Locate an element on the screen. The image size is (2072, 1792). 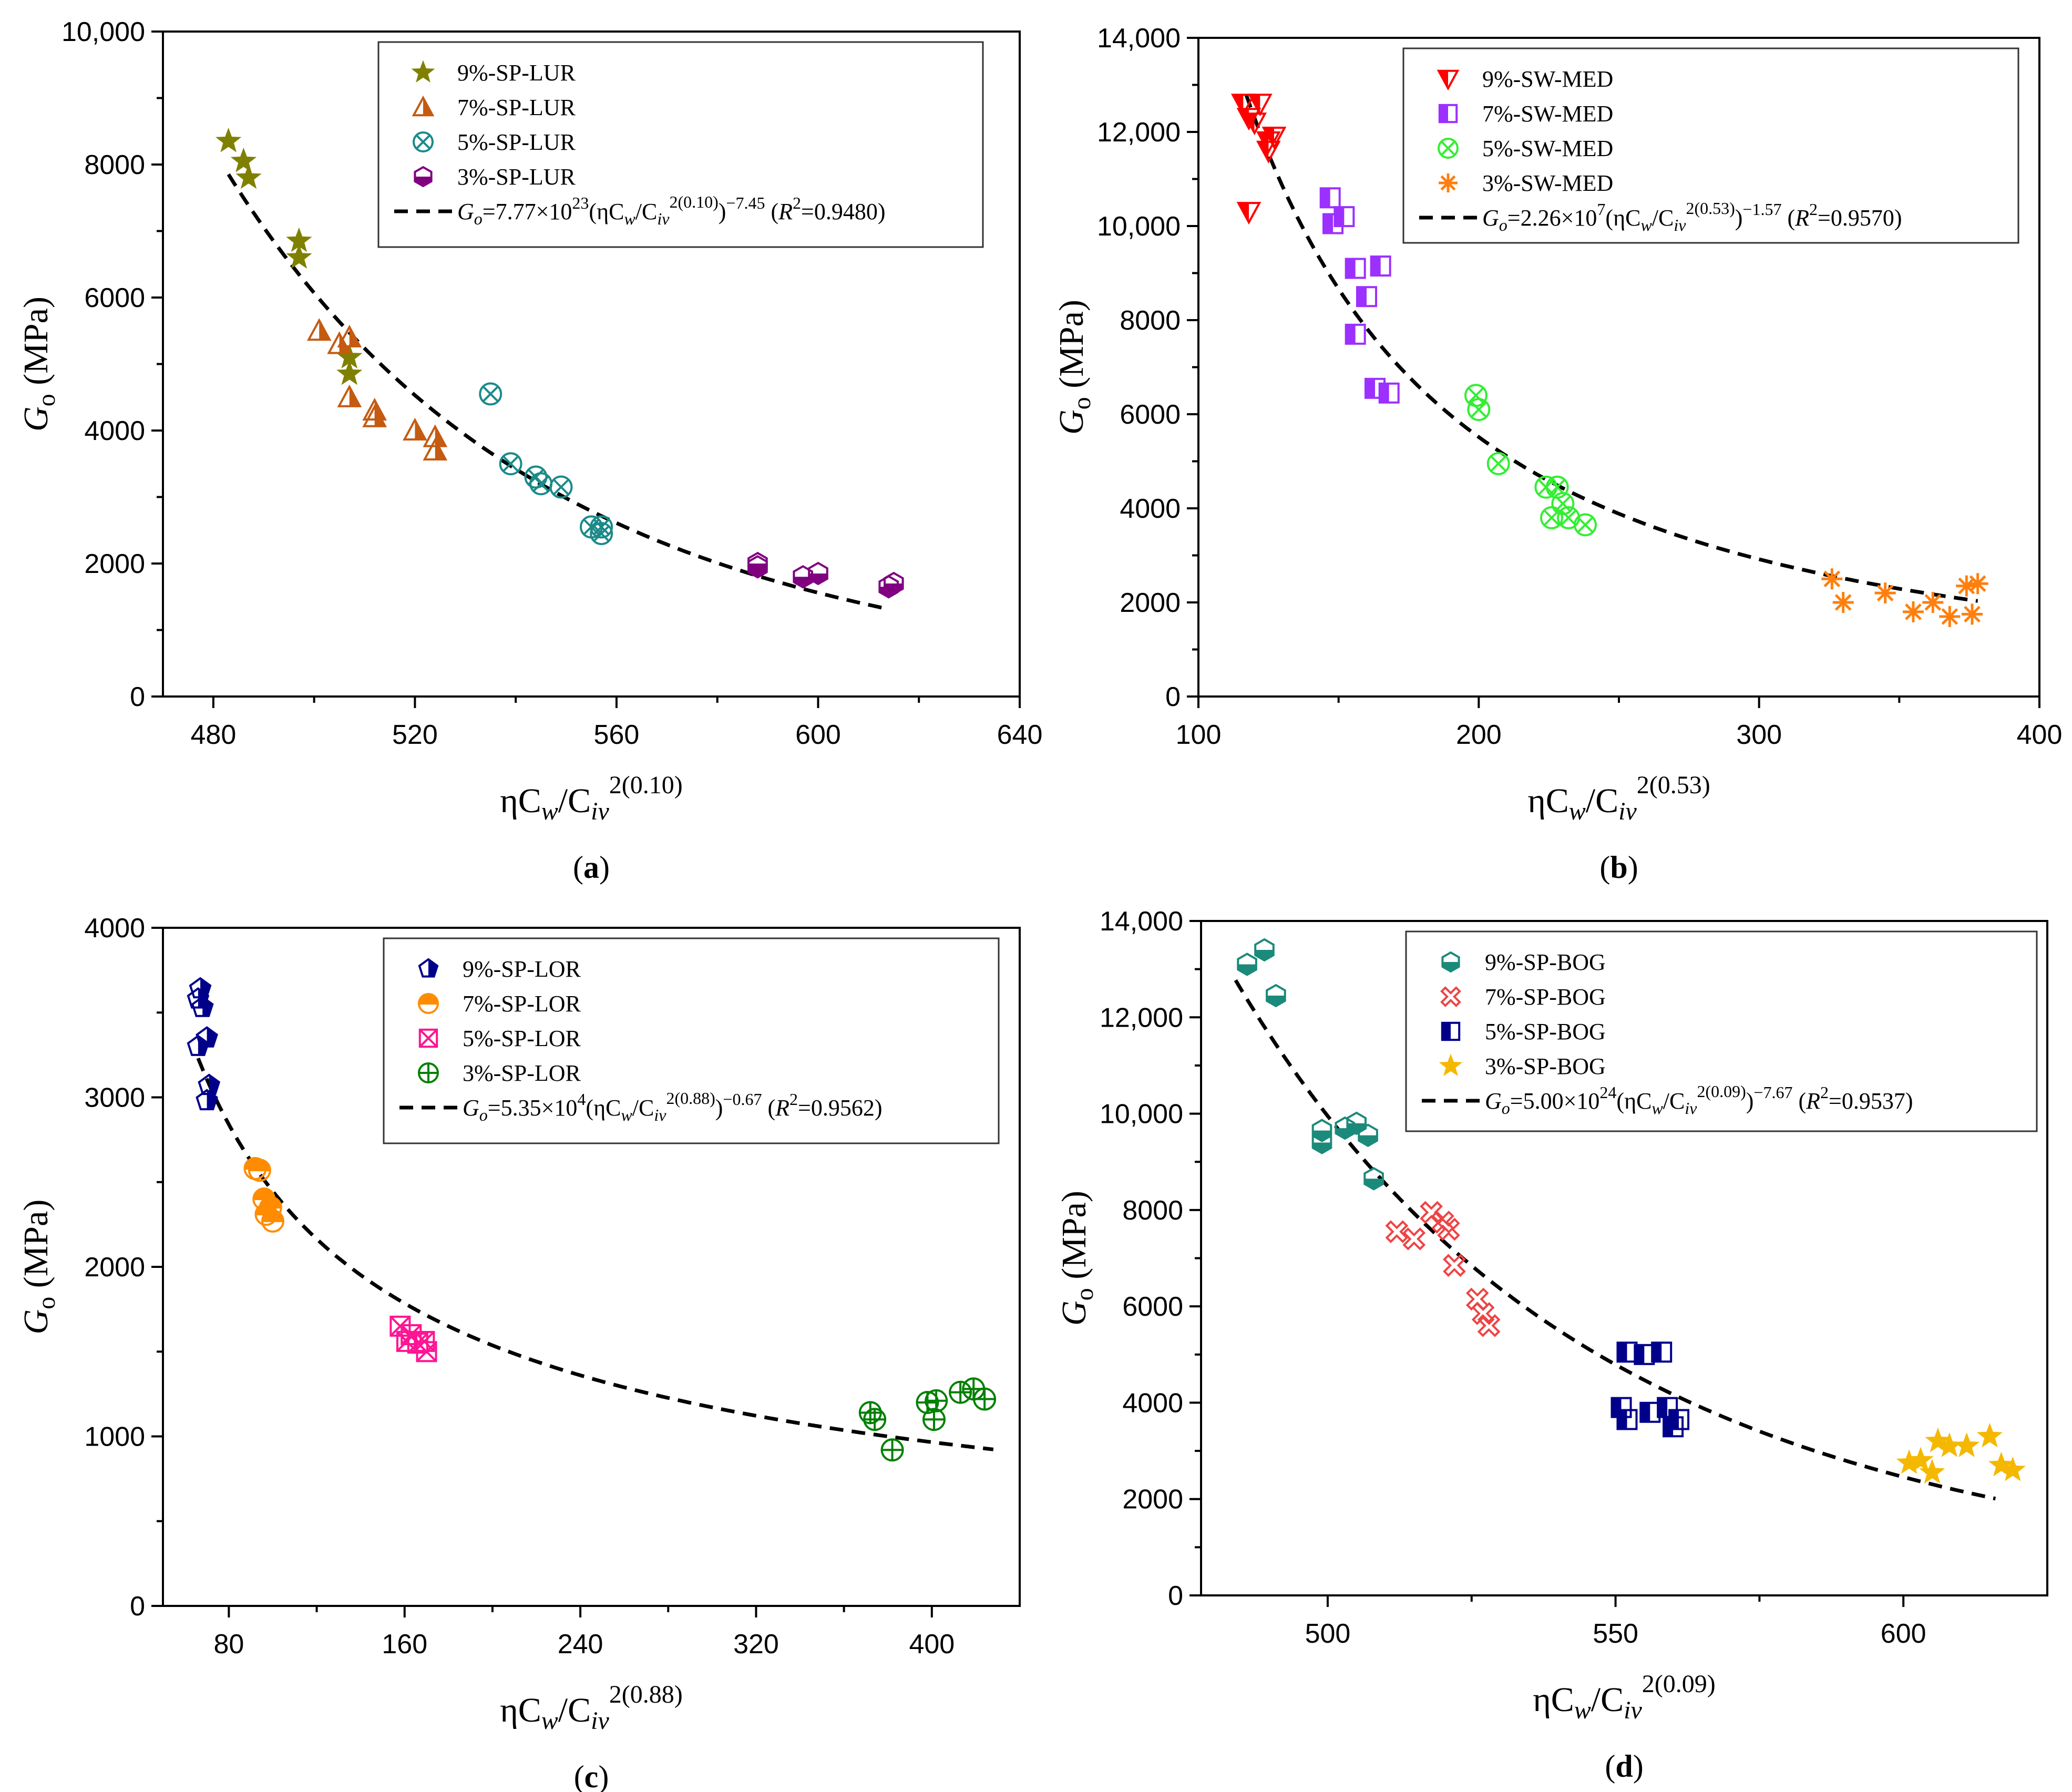
eq-close: ) is located at coordinates (1750, 1101).